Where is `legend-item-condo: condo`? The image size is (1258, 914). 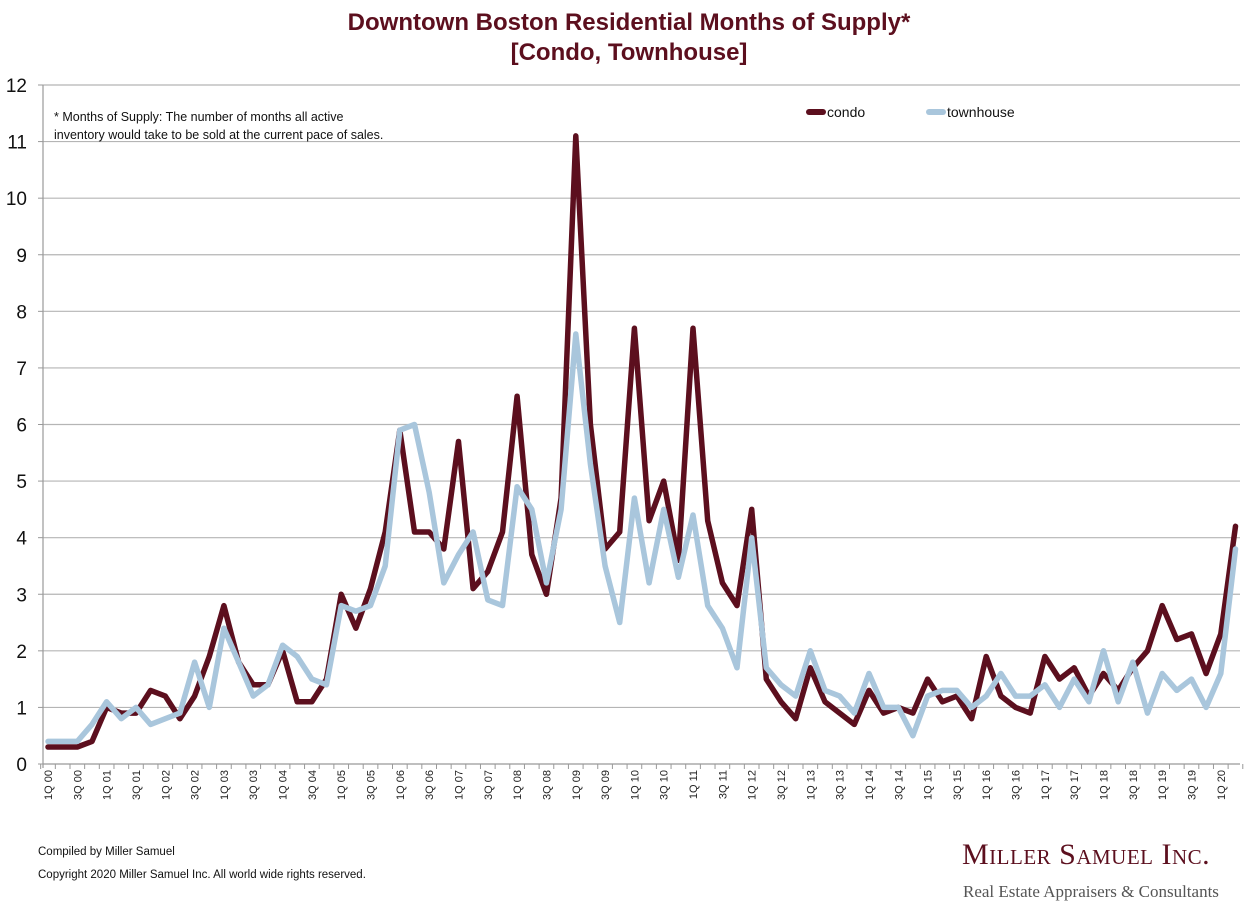
legend-item-condo: condo is located at coordinates (835, 112).